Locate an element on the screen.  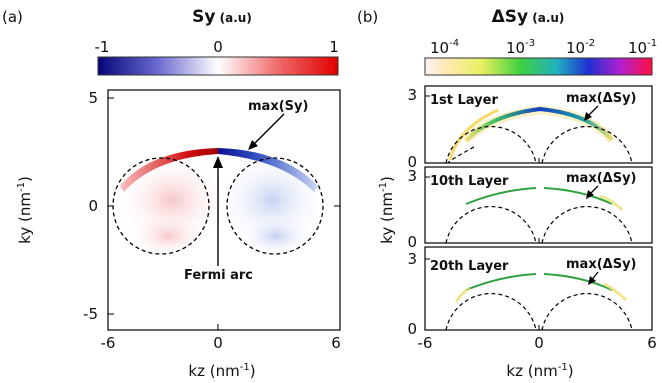
colorbar-b-exp: -4 is located at coordinates (454, 43).